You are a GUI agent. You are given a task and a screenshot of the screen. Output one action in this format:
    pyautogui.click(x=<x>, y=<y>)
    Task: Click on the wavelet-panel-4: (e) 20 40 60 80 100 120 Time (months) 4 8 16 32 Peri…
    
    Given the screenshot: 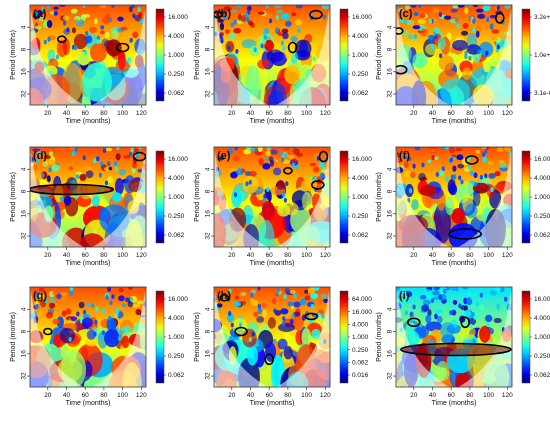 What is the action you would take?
    pyautogui.click(x=283, y=206)
    